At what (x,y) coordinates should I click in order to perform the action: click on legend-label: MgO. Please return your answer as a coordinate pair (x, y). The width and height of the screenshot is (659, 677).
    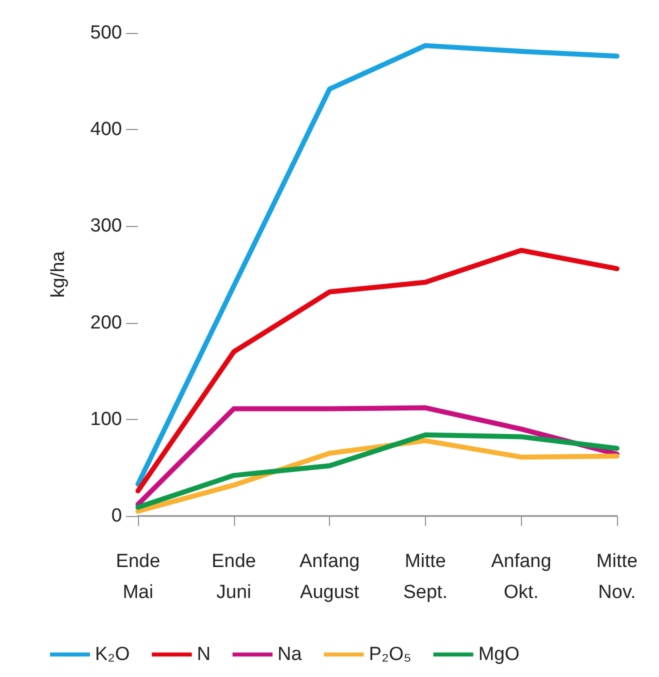
    Looking at the image, I should click on (499, 654).